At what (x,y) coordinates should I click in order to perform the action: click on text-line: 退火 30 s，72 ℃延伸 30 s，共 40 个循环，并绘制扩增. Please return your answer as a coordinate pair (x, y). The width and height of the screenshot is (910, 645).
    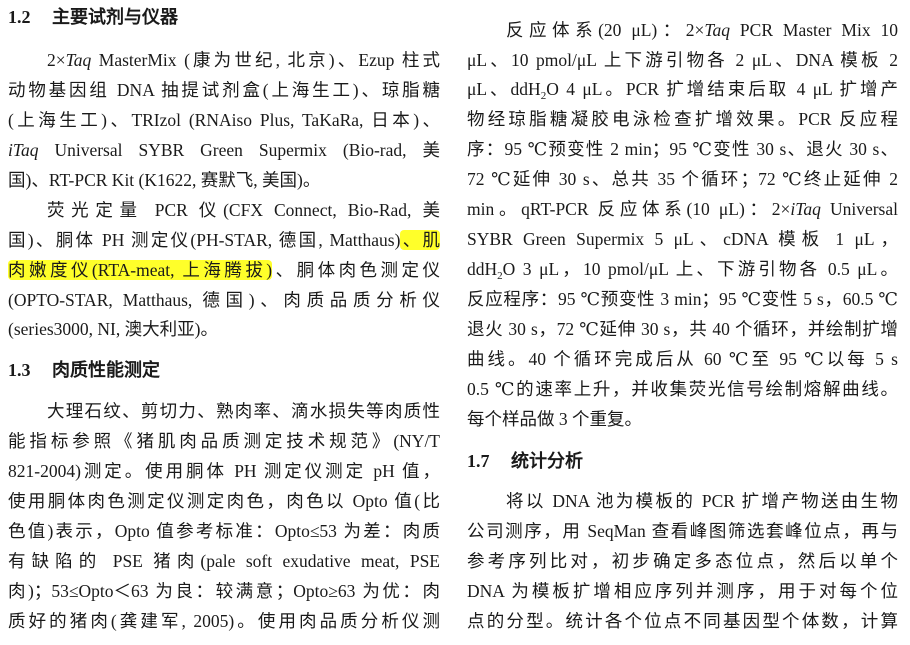
    Looking at the image, I should click on (682, 329).